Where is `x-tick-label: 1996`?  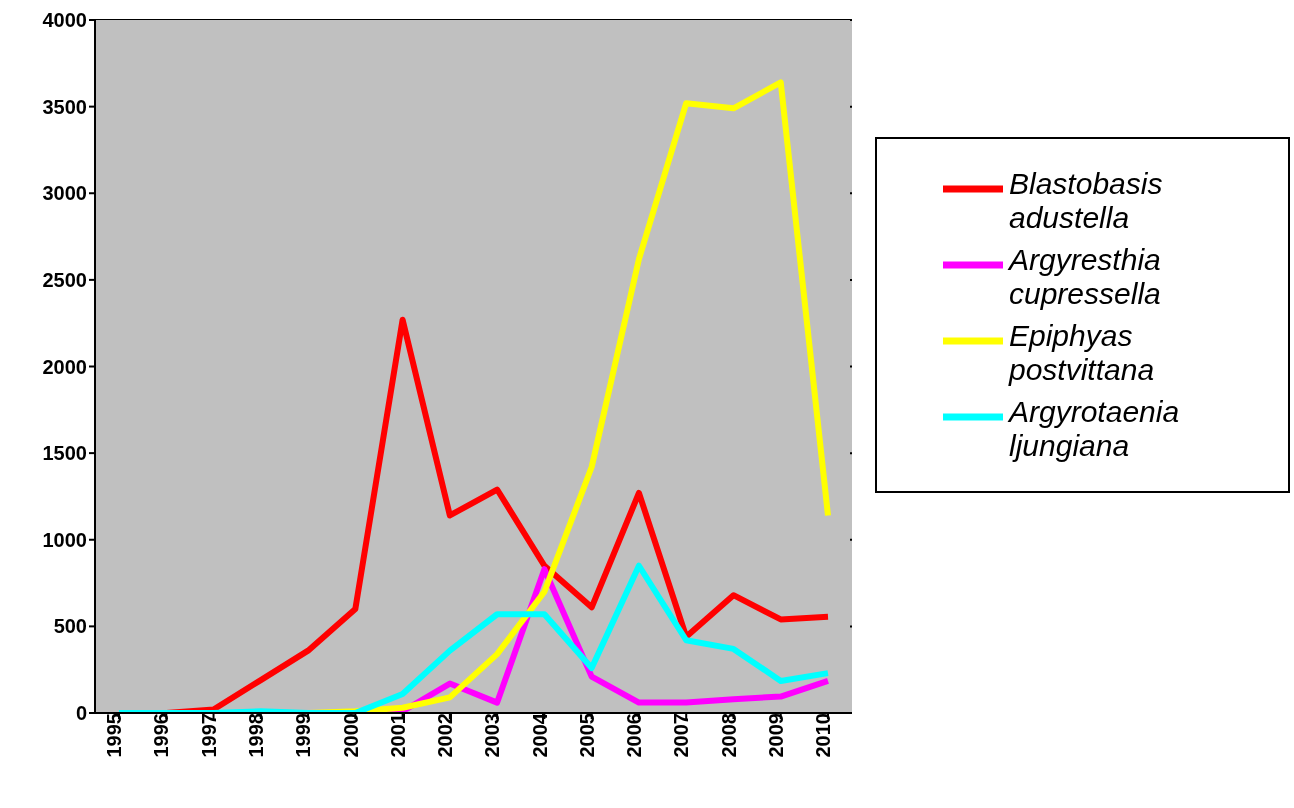
x-tick-label: 1996 is located at coordinates (161, 735).